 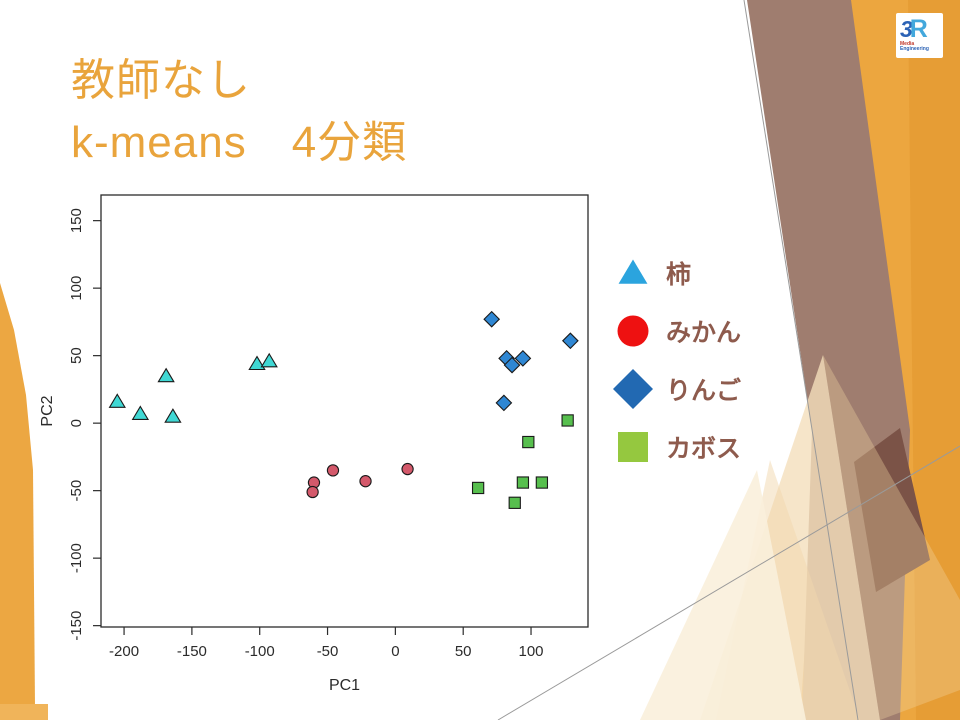 What do you see at coordinates (76, 220) in the screenshot?
I see `y-tick-label: 150` at bounding box center [76, 220].